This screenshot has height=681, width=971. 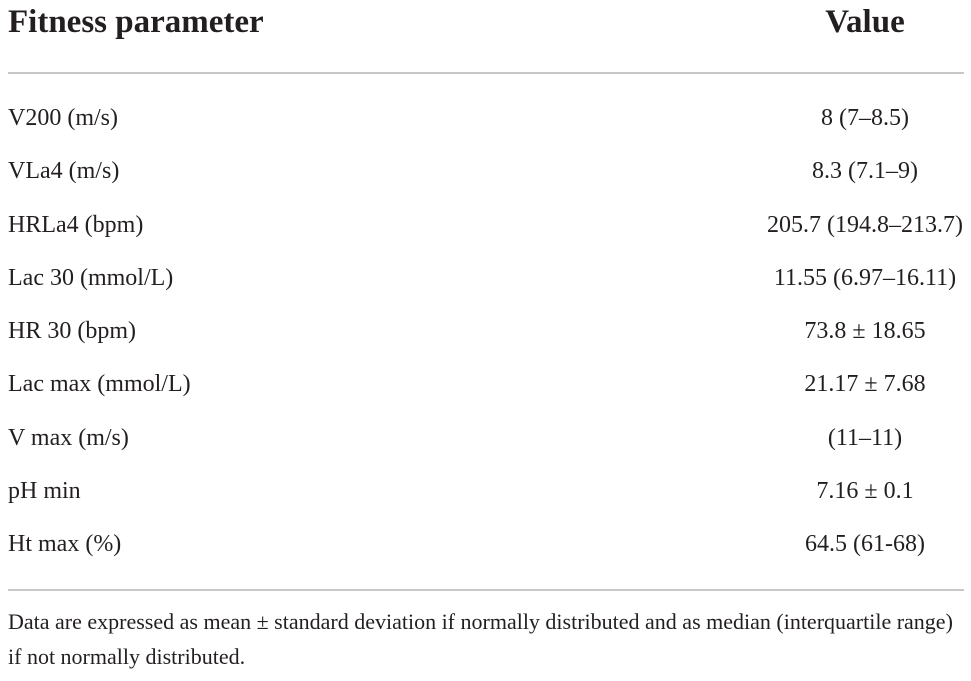 What do you see at coordinates (865, 544) in the screenshot?
I see `cell-value: 64.5 (61-68)` at bounding box center [865, 544].